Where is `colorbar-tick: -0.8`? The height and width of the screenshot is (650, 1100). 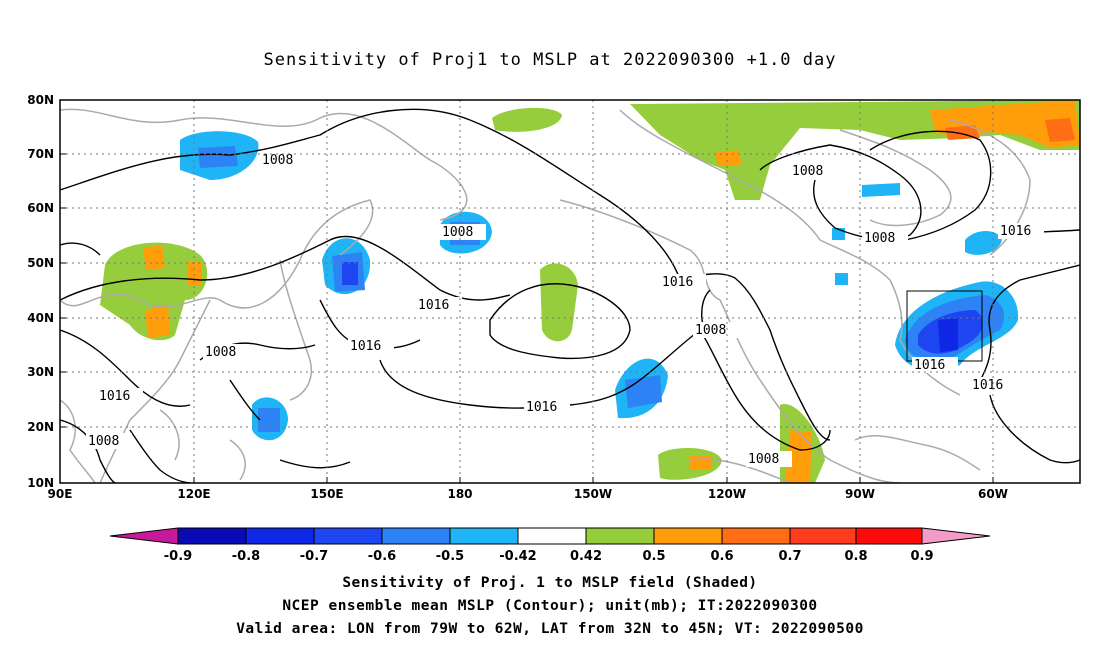
colorbar-tick: -0.8 is located at coordinates (246, 556).